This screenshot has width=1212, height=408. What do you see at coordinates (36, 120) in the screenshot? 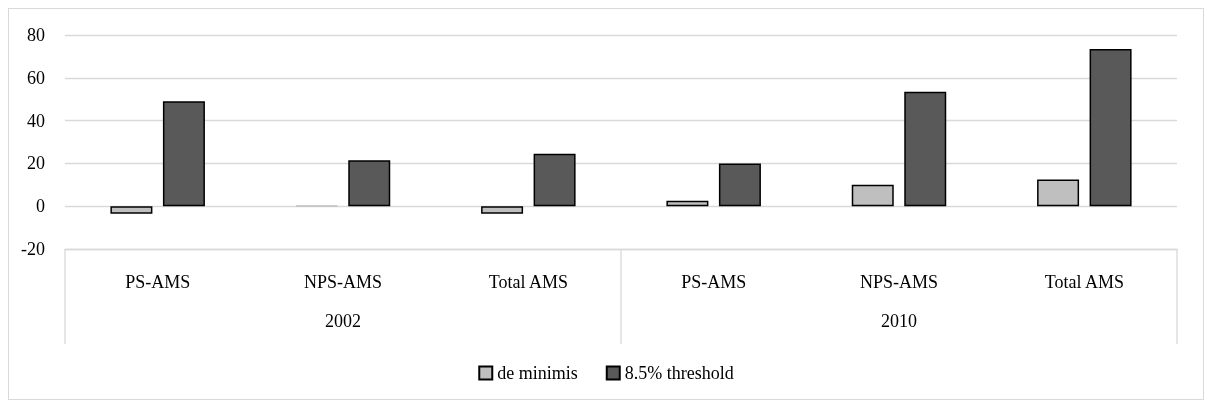
I see `y-tick-label: 40` at bounding box center [36, 120].